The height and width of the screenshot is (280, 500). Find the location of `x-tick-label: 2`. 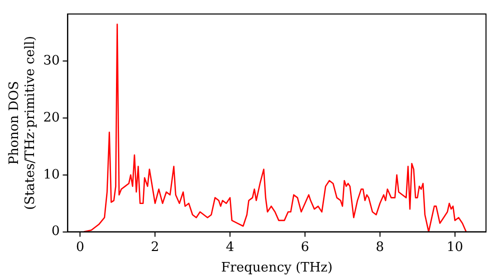

x-tick-label: 2 is located at coordinates (155, 247).